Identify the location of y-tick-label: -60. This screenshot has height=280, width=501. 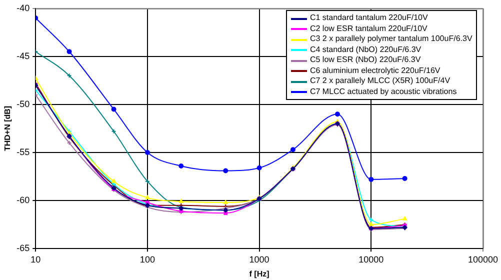
(23, 200).